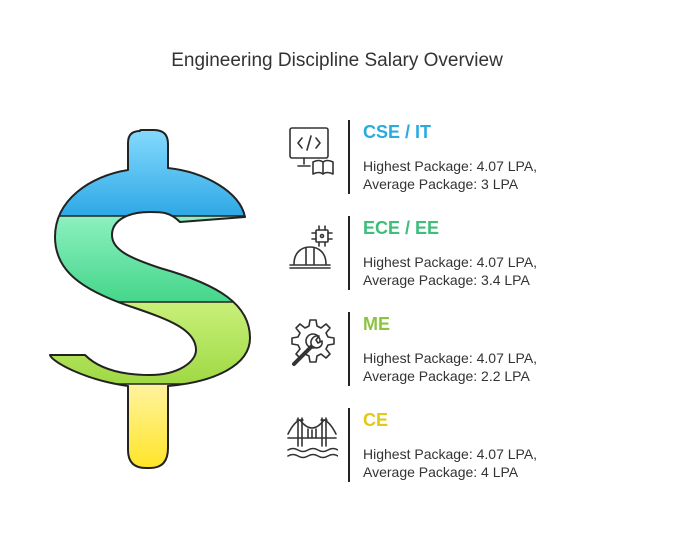 The height and width of the screenshot is (554, 674). Describe the element at coordinates (376, 324) in the screenshot. I see `category-name: ME` at that location.